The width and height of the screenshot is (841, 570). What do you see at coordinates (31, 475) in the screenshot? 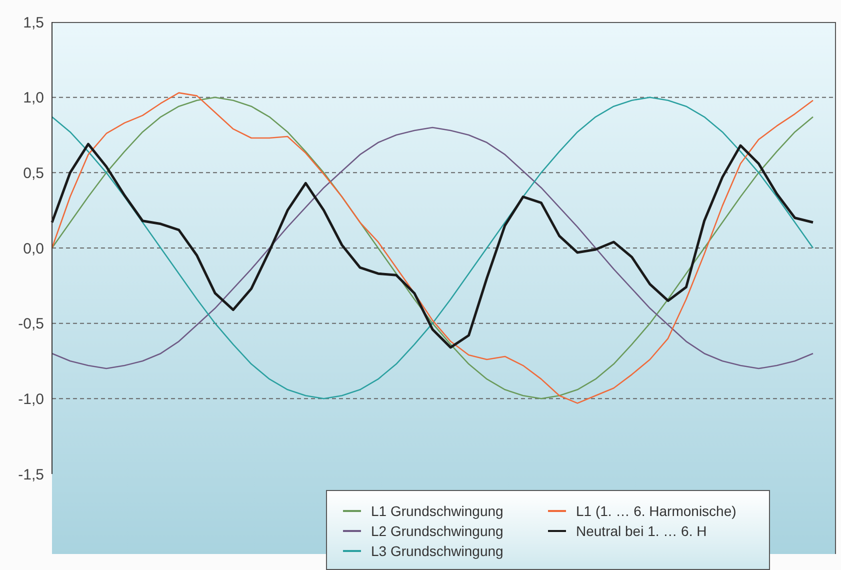
I see `y-tick-label: -1,5` at bounding box center [31, 475].